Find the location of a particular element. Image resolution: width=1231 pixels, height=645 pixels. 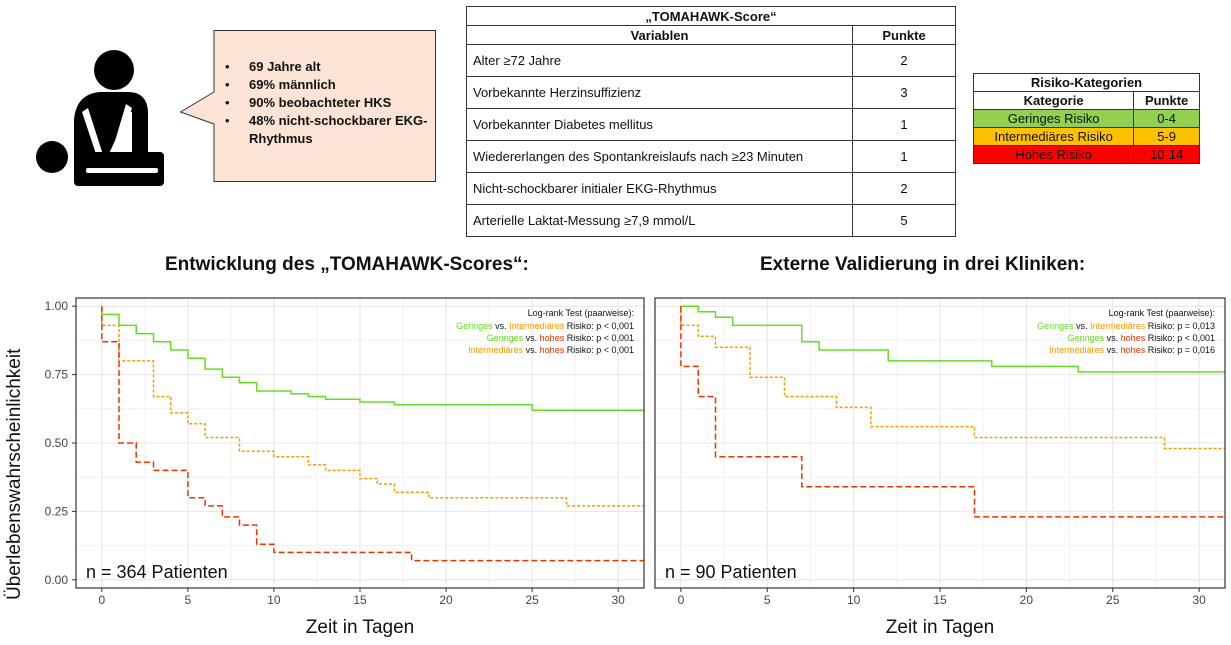

list-item: • 48% nicht-schockbarer EKG-Rhythmus is located at coordinates (326, 129).